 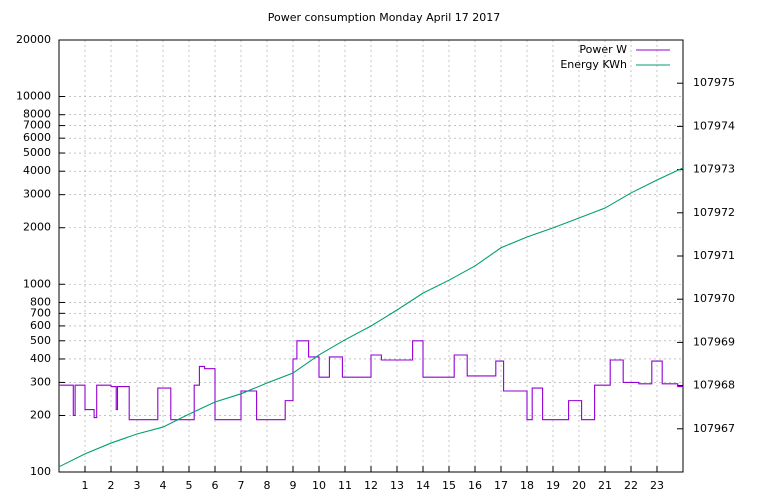 What do you see at coordinates (85, 485) in the screenshot?
I see `x-tick-label: 1` at bounding box center [85, 485].